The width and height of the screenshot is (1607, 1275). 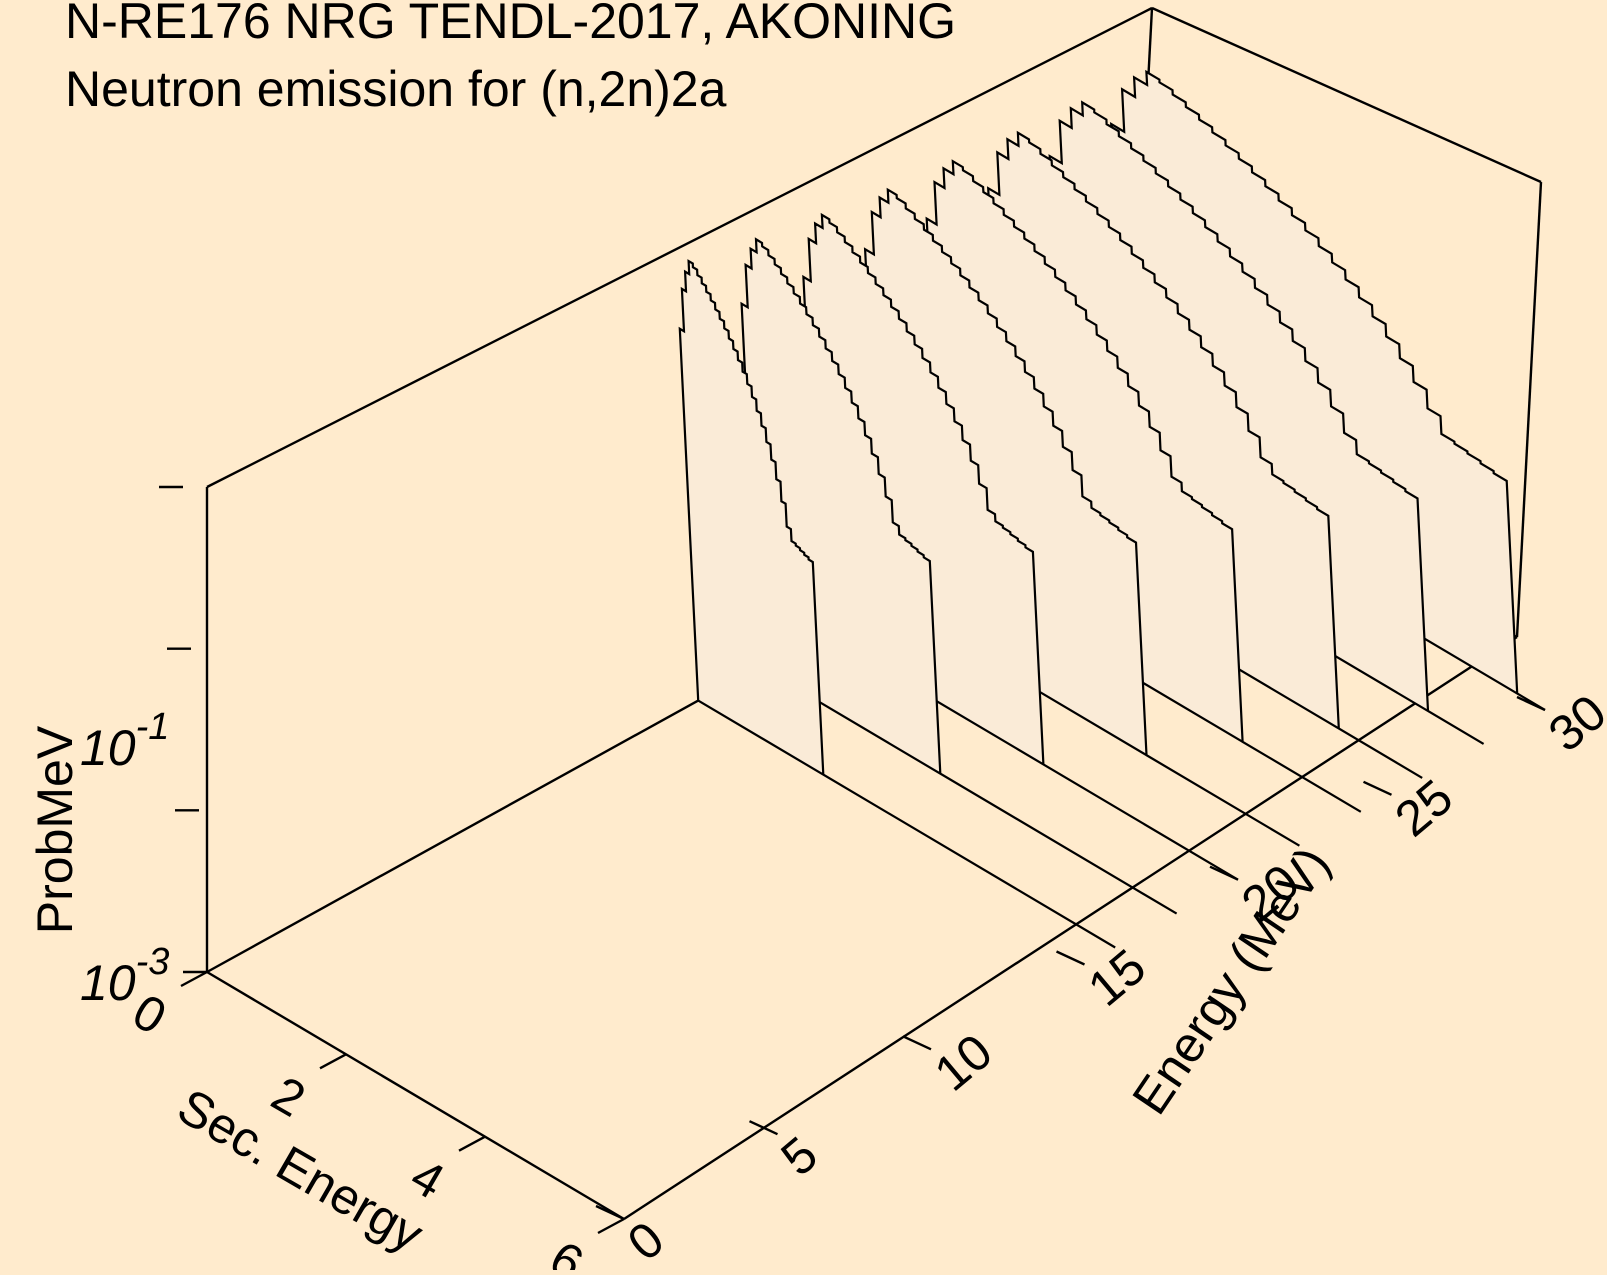 I want to click on x-tick-label: 10, so click(x=963, y=1062).